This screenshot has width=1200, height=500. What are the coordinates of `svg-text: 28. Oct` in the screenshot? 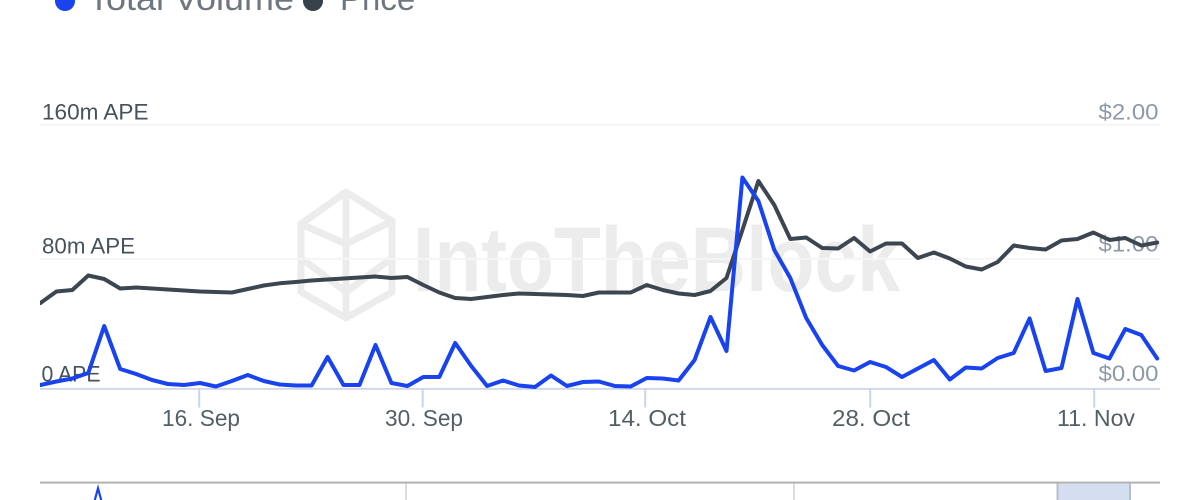 It's located at (871, 418).